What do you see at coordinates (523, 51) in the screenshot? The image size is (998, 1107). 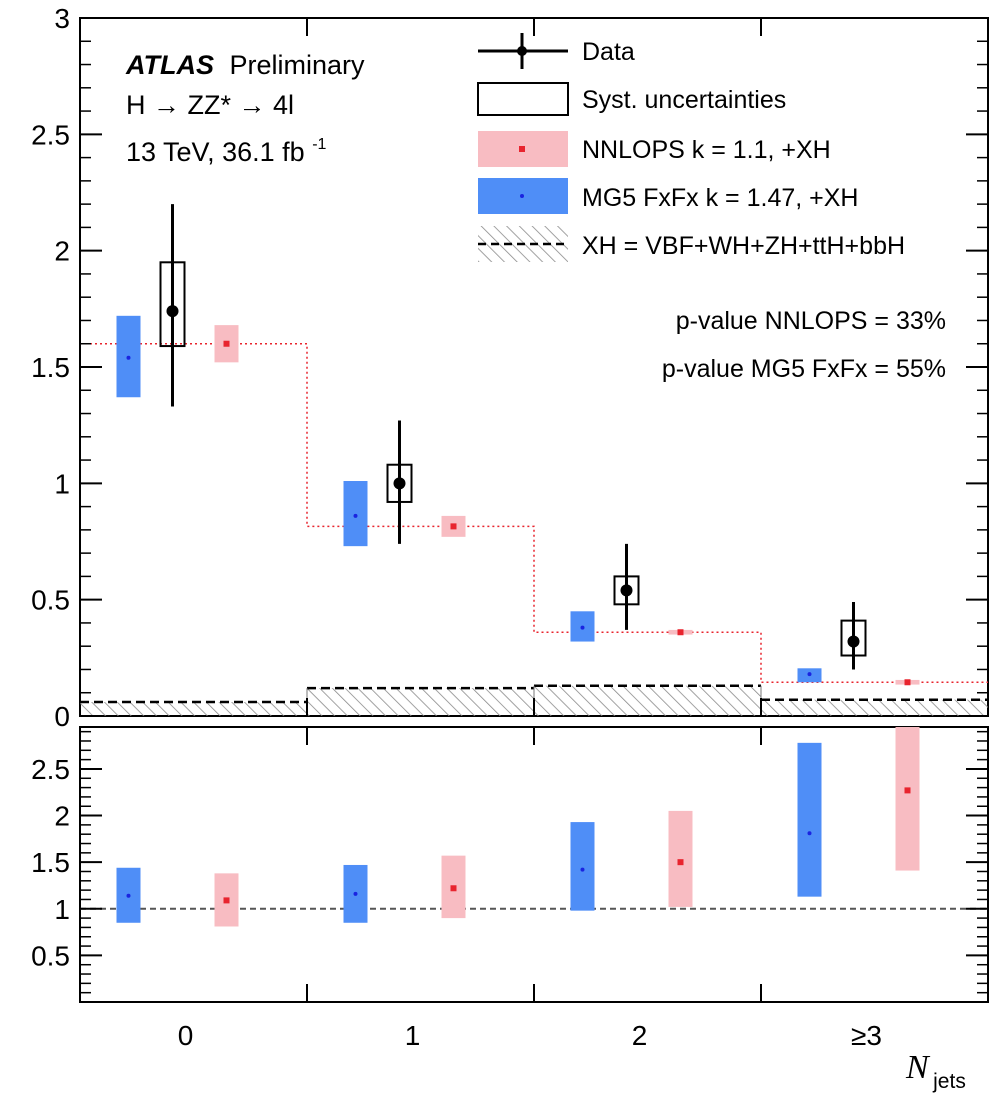 I see `legend-data-marker` at bounding box center [523, 51].